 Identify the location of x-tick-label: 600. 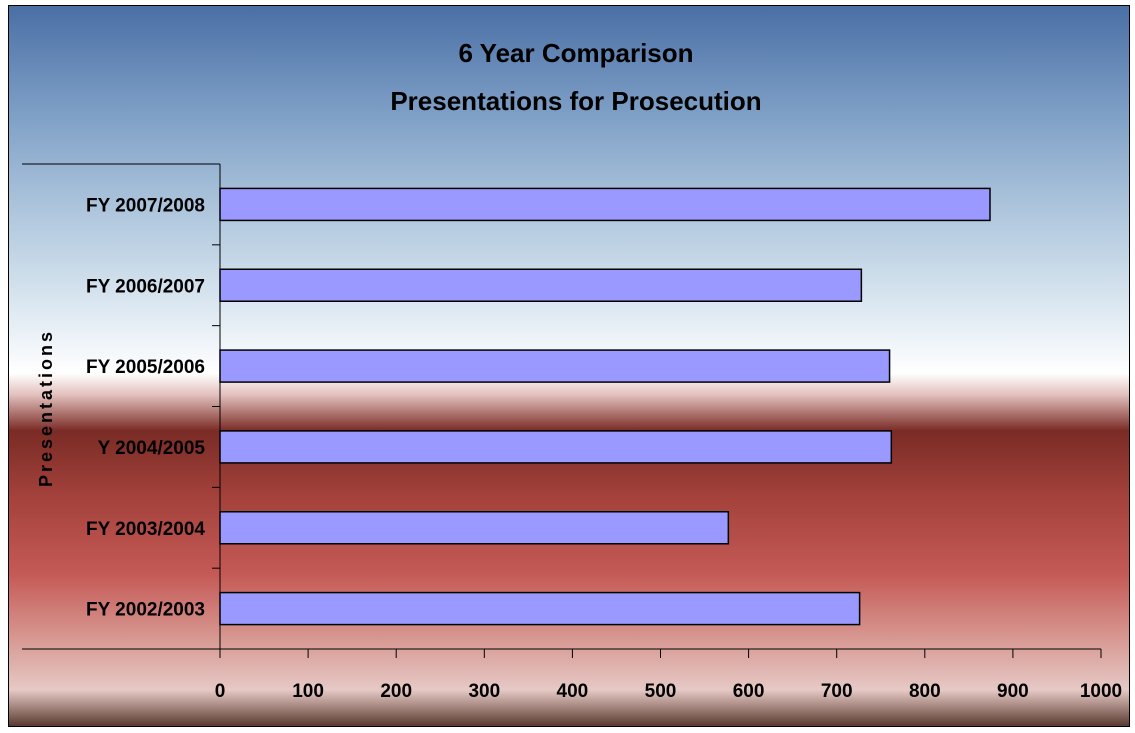
(749, 691).